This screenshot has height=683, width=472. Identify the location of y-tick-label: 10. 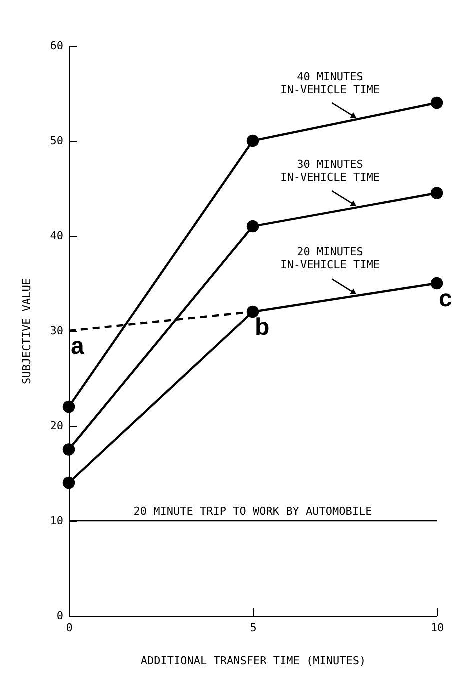
(57, 521).